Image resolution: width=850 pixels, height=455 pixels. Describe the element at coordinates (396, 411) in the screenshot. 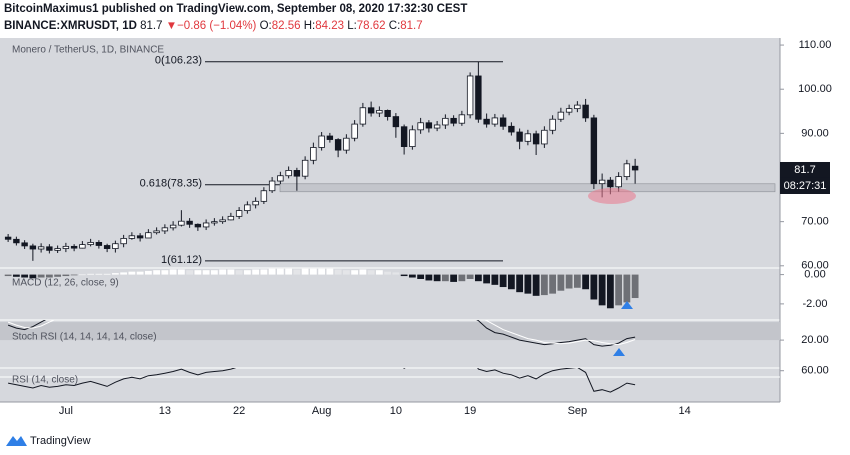

I see `x-tick-label: 10` at that location.